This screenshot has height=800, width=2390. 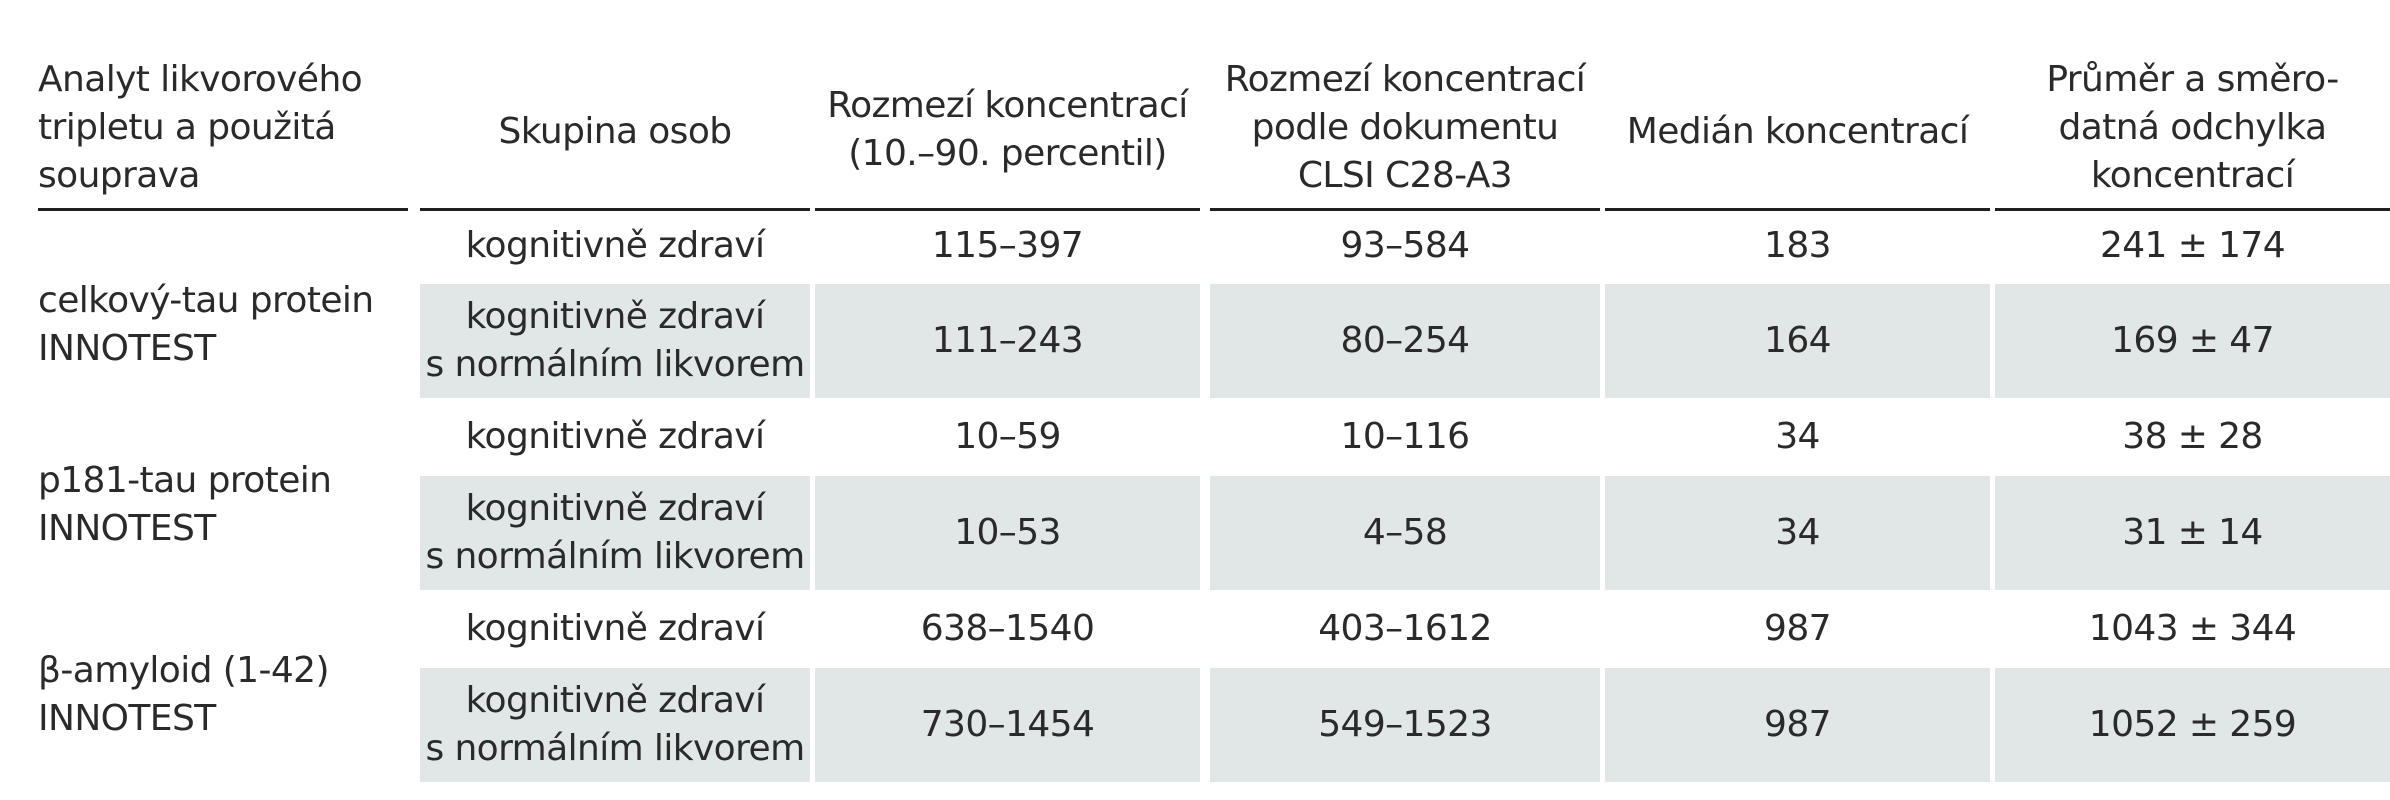 I want to click on median-cell: 183, so click(x=1798, y=245).